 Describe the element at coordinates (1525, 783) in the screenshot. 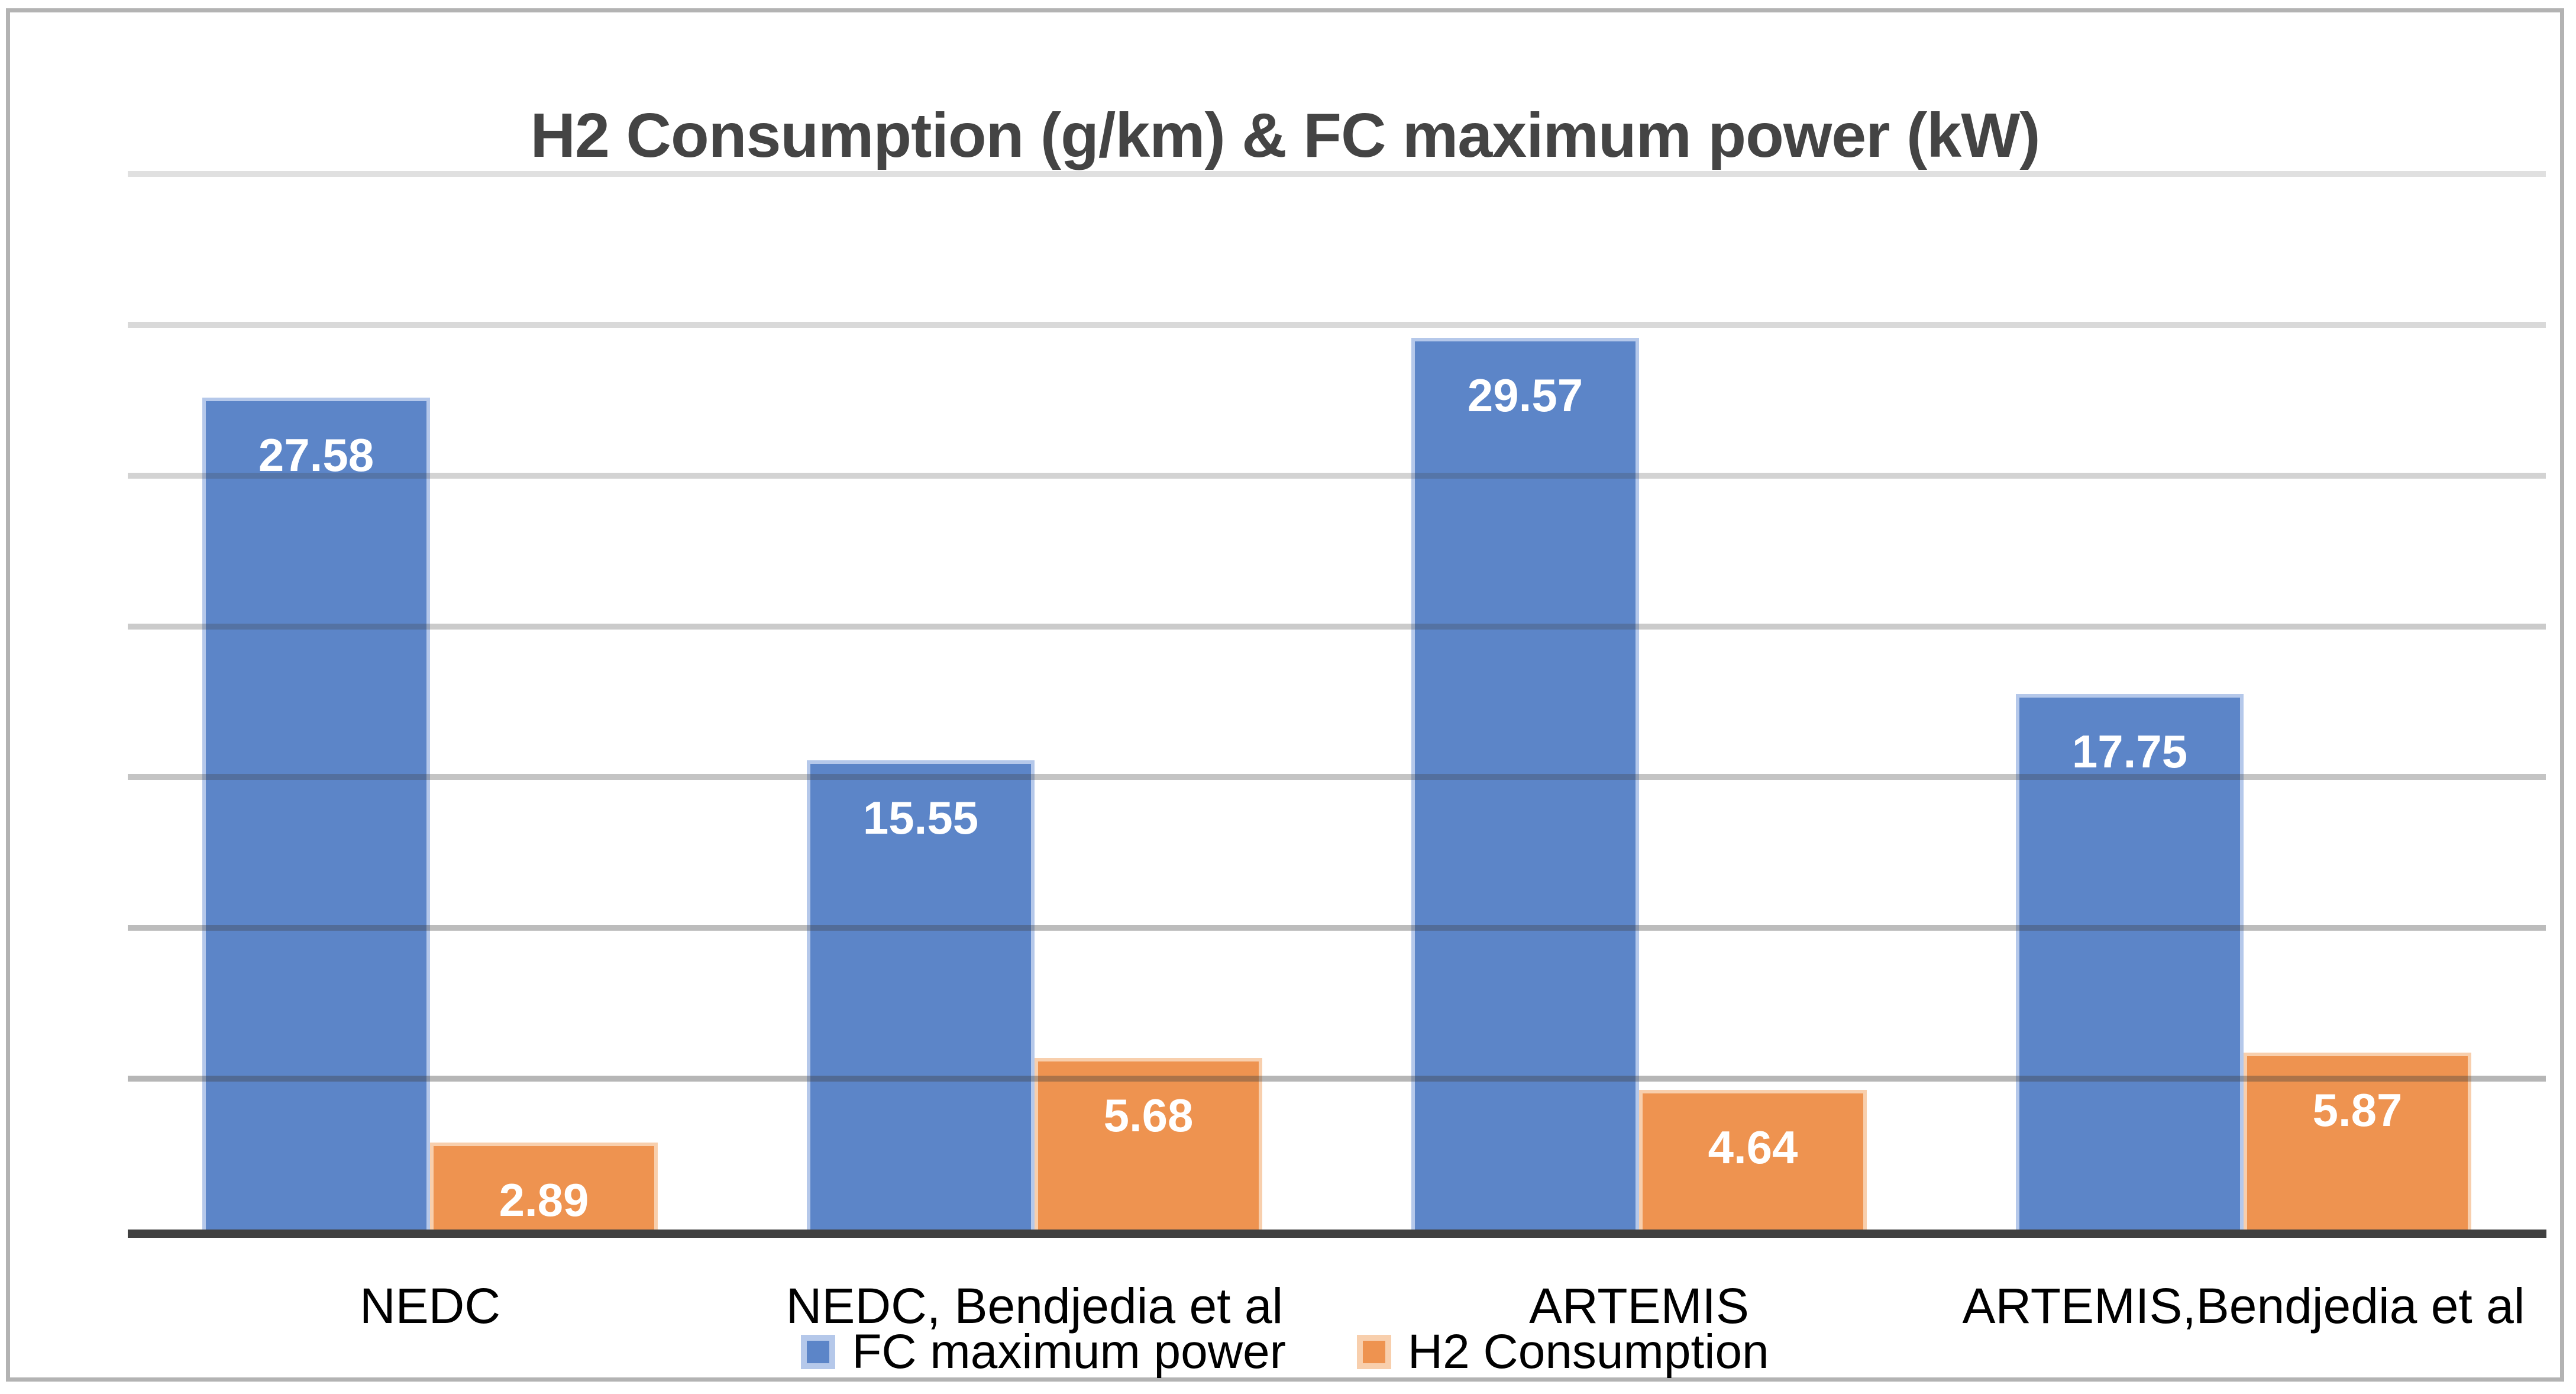

I see `bar-fc-maximum-power-artemis: 29.57` at that location.